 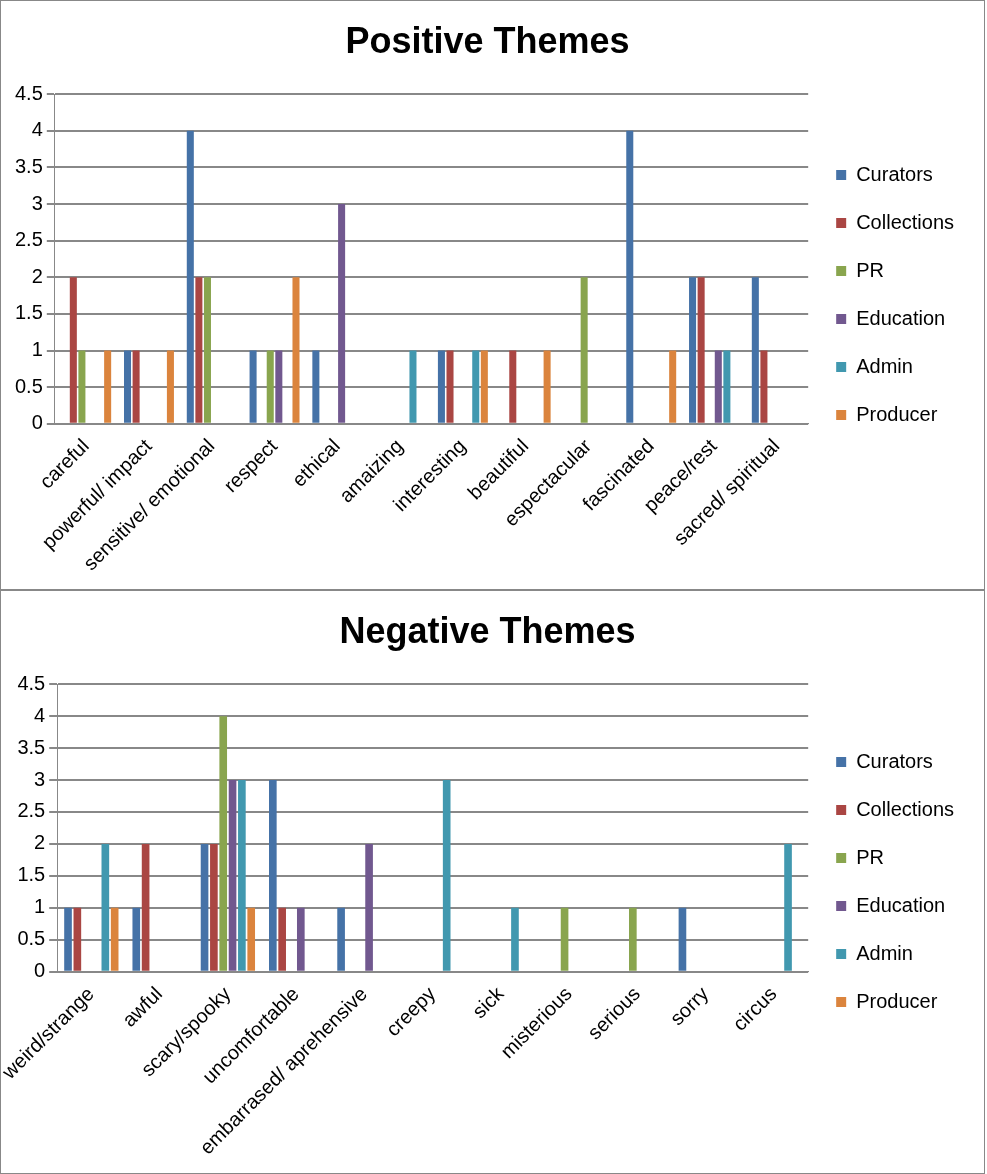 I want to click on chart-title: Negative Themes, so click(x=487, y=630).